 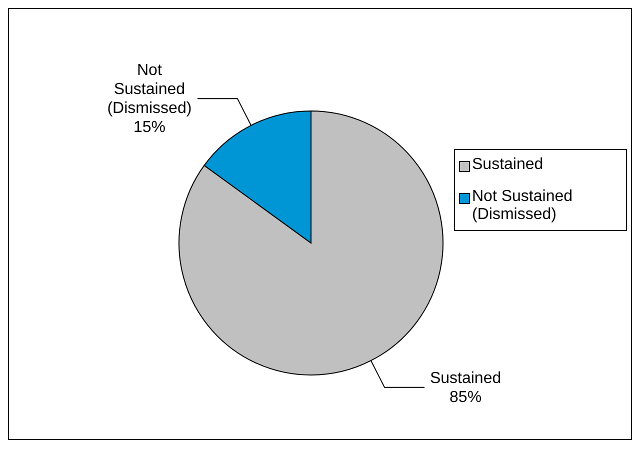 I want to click on slice-label: Not Sustained (Dismissed), so click(x=149, y=90).